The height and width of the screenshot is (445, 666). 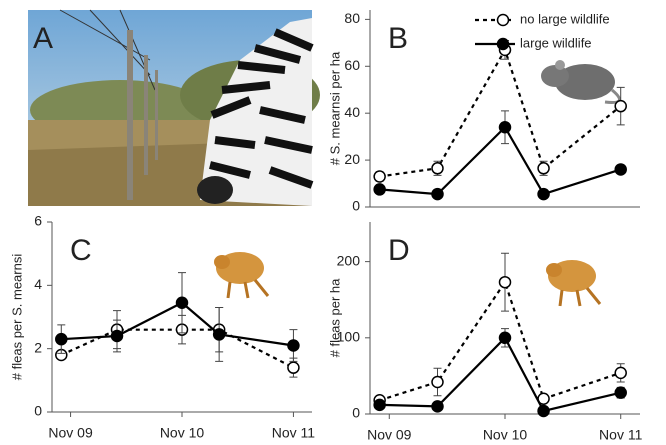 I want to click on panel-label: B, so click(x=398, y=38).